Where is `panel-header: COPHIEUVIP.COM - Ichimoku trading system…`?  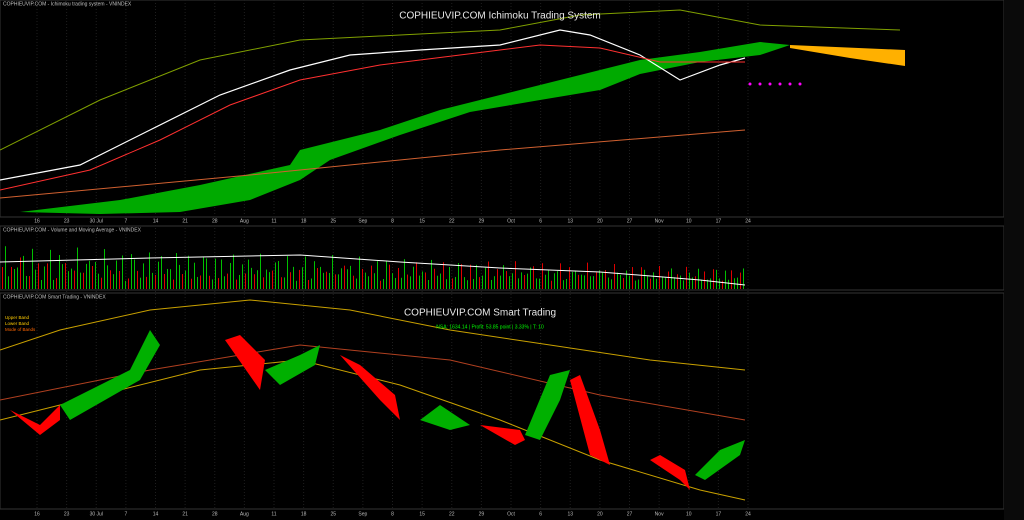 panel-header: COPHIEUVIP.COM - Ichimoku trading system… is located at coordinates (67, 4).